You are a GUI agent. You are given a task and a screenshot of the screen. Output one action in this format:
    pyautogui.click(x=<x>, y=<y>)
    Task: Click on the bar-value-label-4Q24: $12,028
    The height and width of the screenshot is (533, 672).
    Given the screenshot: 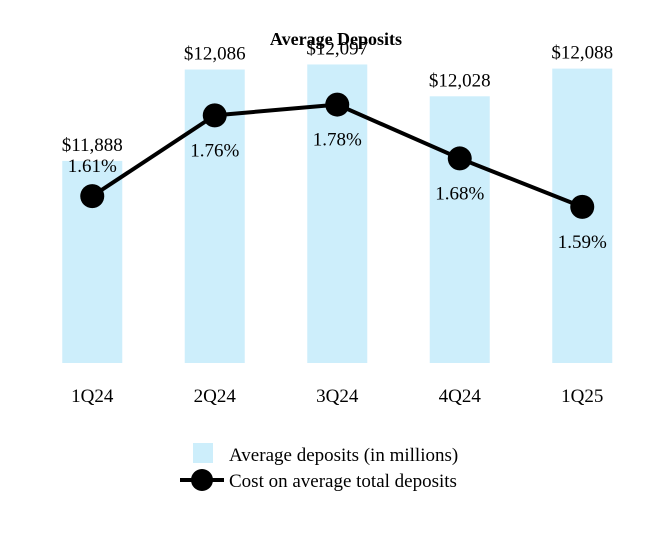 What is the action you would take?
    pyautogui.click(x=460, y=80)
    